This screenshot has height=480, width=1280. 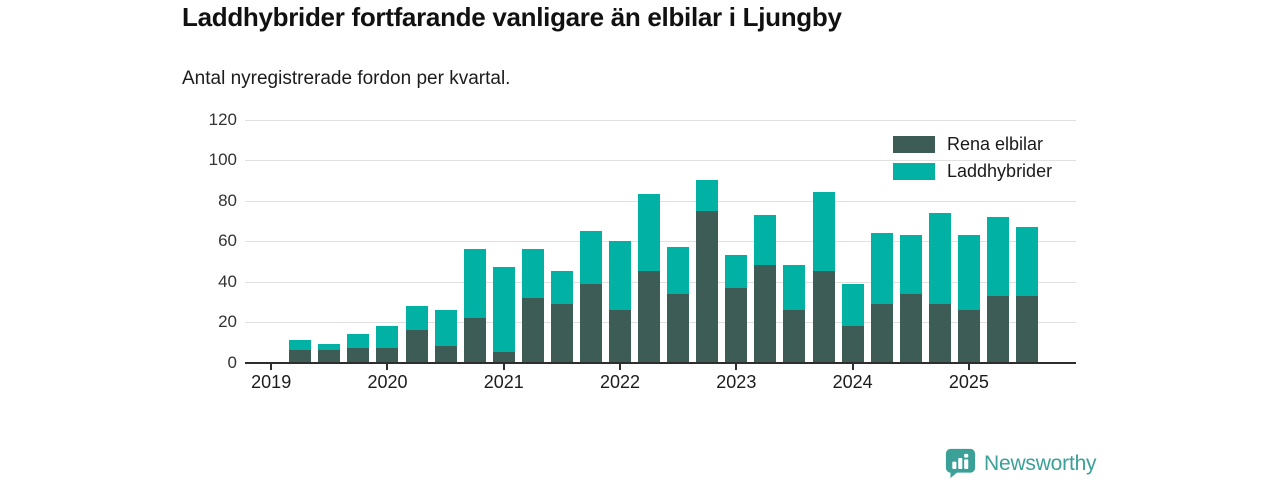 I want to click on x-axis-tick-label: 2020, so click(x=387, y=382).